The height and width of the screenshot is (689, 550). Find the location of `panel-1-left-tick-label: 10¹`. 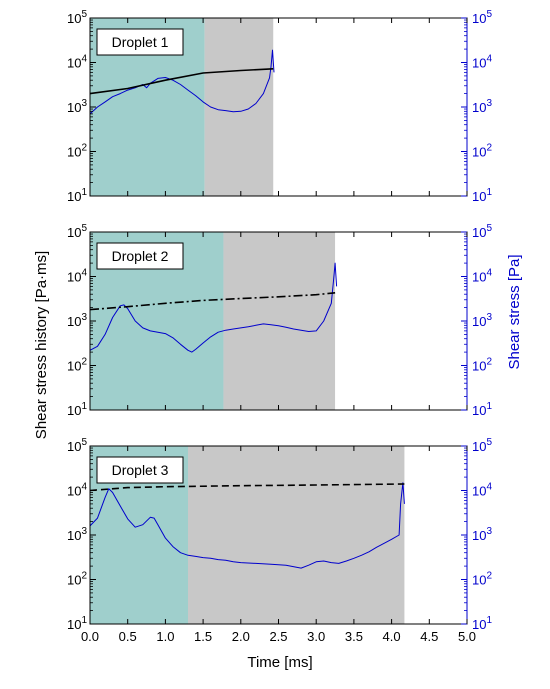

panel-1-left-tick-label: 10¹ is located at coordinates (77, 195).